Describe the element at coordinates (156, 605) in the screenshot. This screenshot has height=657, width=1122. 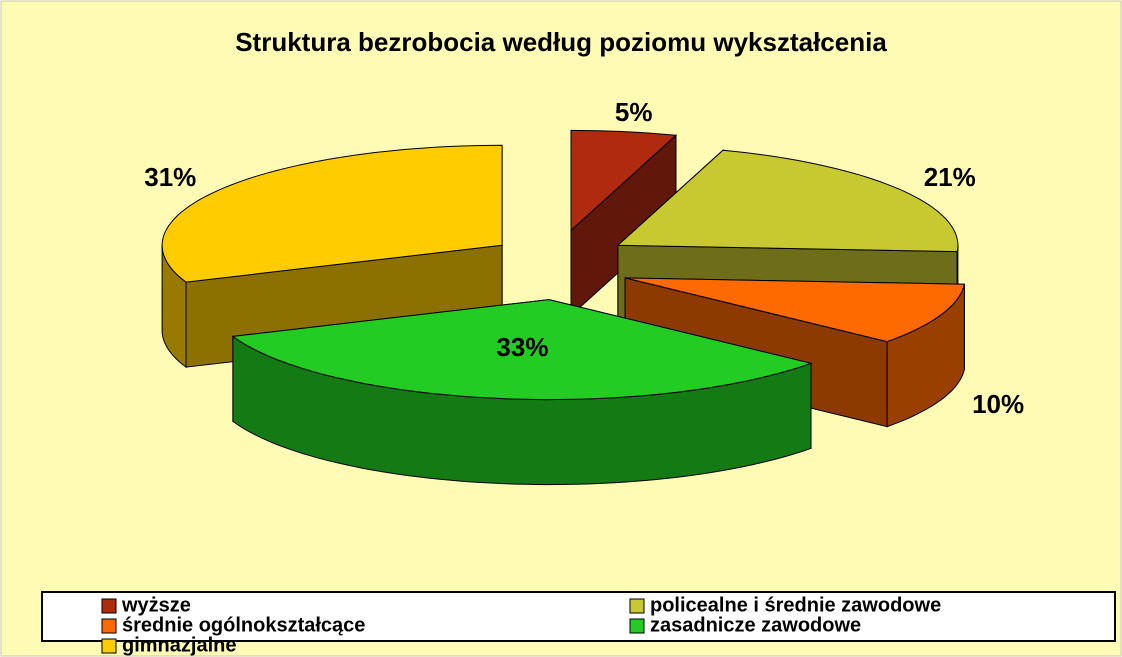
I see `legend-label: wyższe` at that location.